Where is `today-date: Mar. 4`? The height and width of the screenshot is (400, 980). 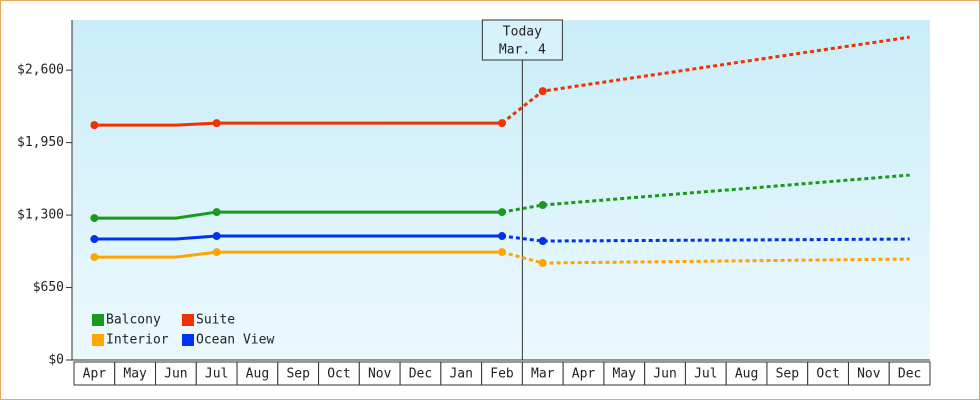 today-date: Mar. 4 is located at coordinates (522, 50).